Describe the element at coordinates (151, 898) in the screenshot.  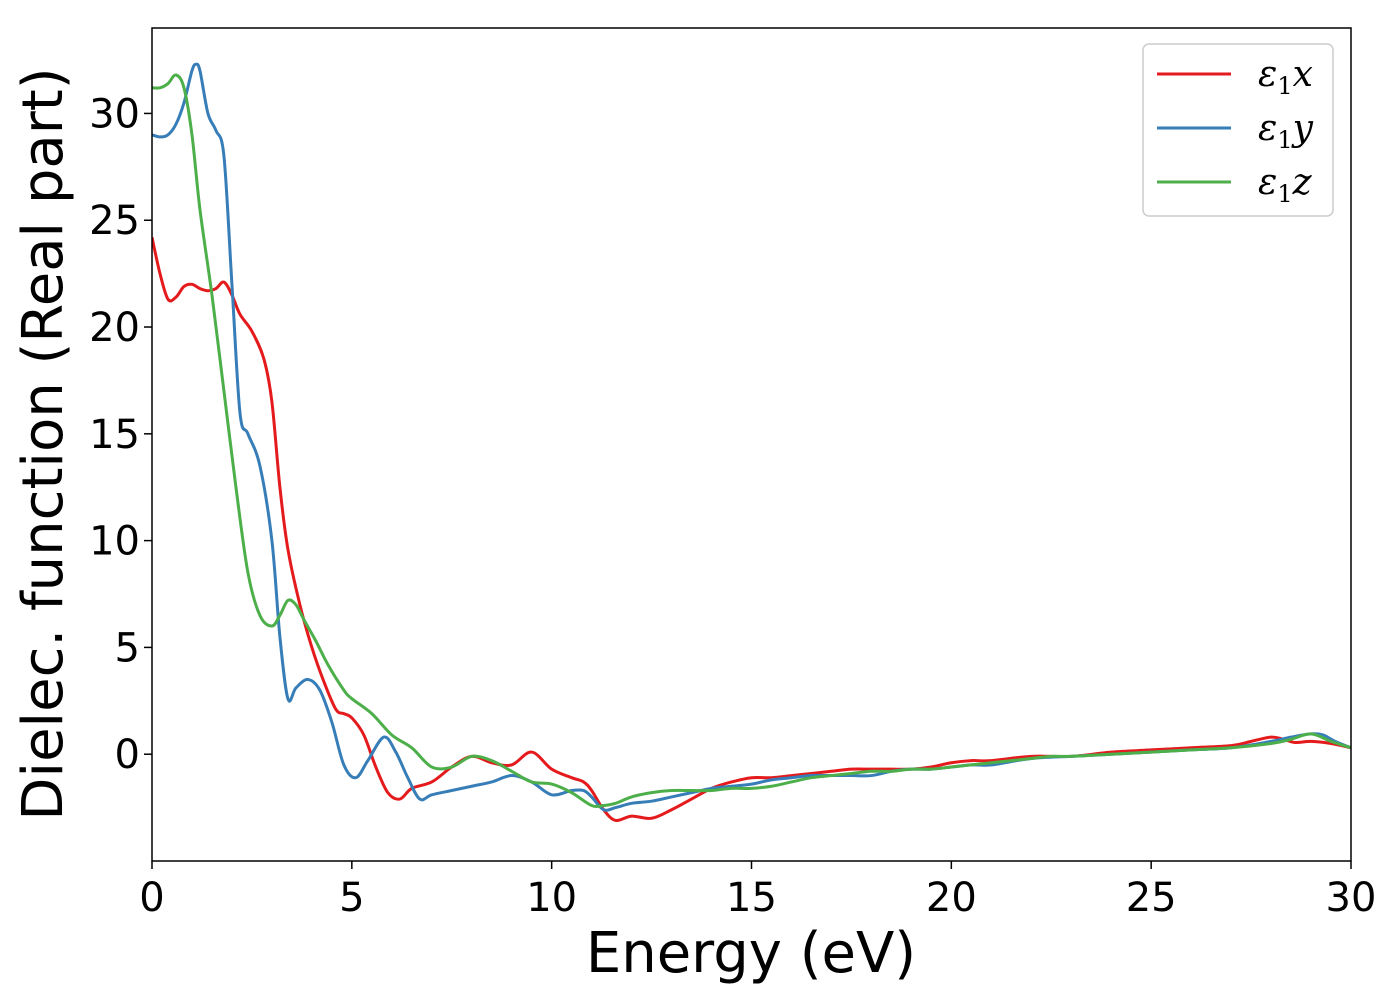
I see `x-tick-label: 0` at that location.